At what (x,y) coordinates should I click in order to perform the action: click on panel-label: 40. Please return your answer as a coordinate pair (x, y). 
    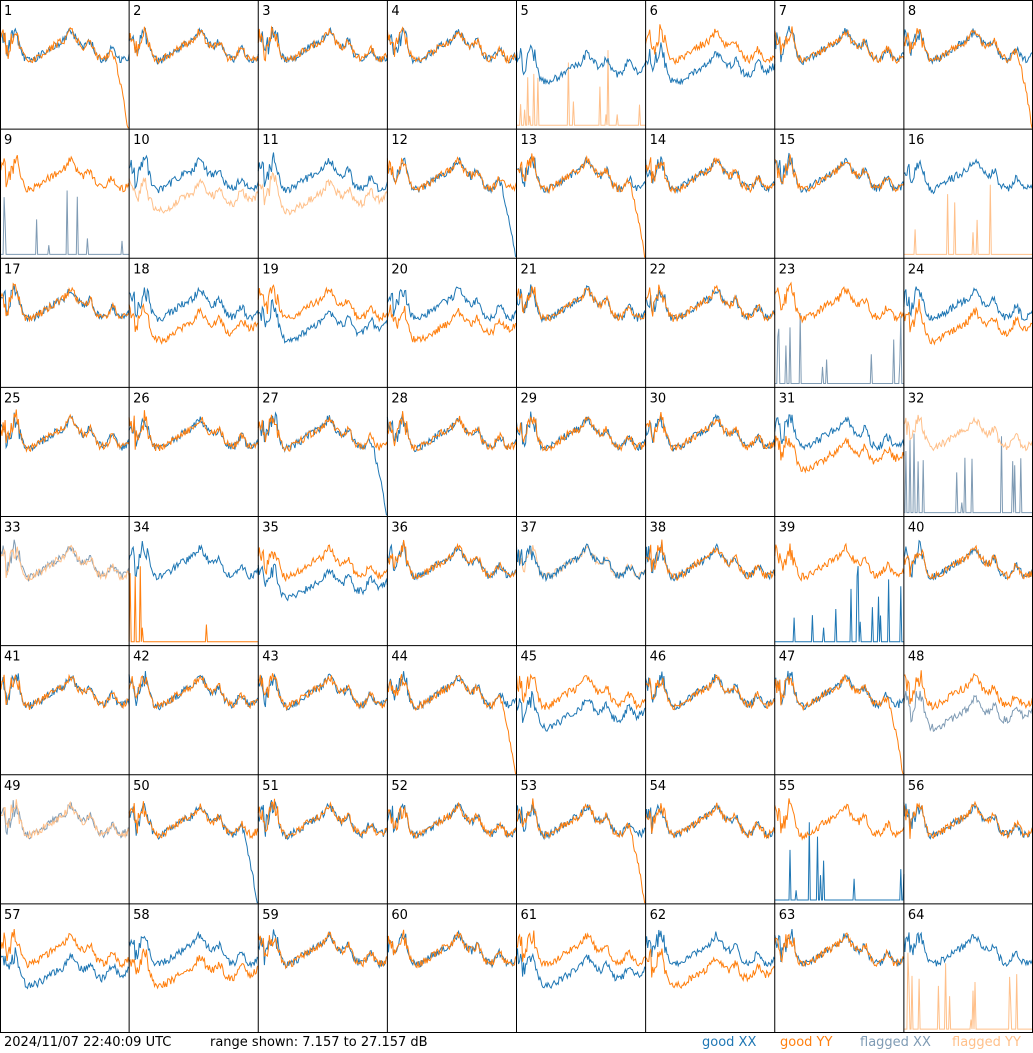
    Looking at the image, I should click on (916, 528).